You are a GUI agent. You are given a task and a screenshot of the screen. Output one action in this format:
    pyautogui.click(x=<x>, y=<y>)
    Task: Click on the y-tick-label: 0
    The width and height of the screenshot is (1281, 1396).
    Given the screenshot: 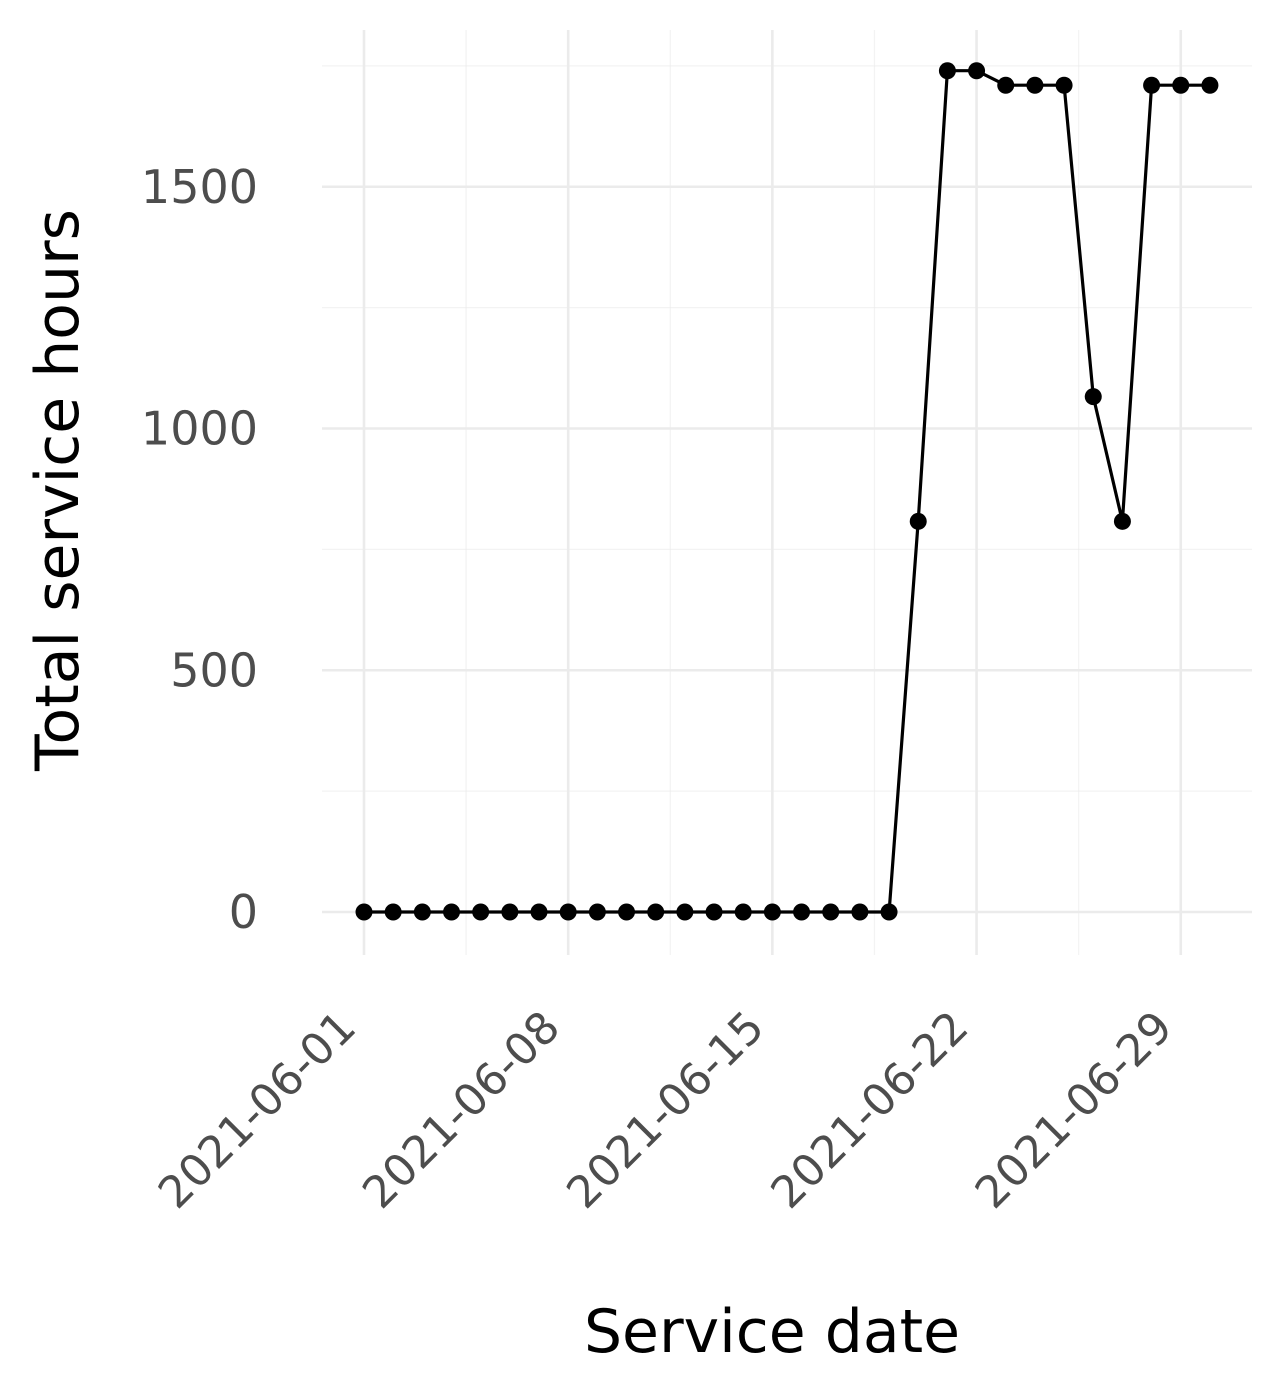 What is the action you would take?
    pyautogui.click(x=243, y=912)
    